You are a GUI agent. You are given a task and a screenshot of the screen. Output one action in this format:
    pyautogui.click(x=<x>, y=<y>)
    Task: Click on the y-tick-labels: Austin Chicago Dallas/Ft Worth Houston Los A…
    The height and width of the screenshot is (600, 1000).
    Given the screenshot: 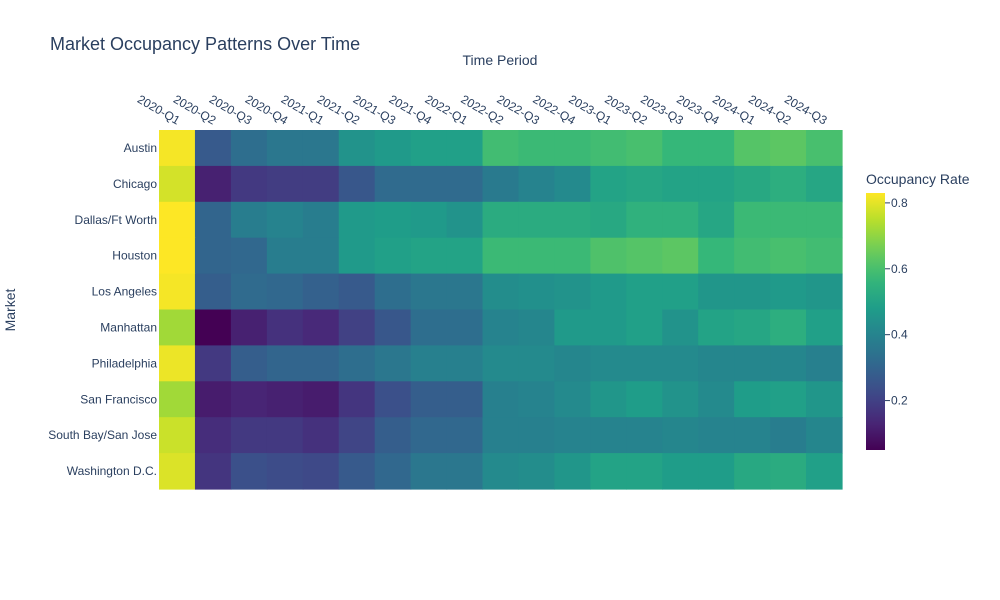 What is the action you would take?
    pyautogui.click(x=102, y=309)
    